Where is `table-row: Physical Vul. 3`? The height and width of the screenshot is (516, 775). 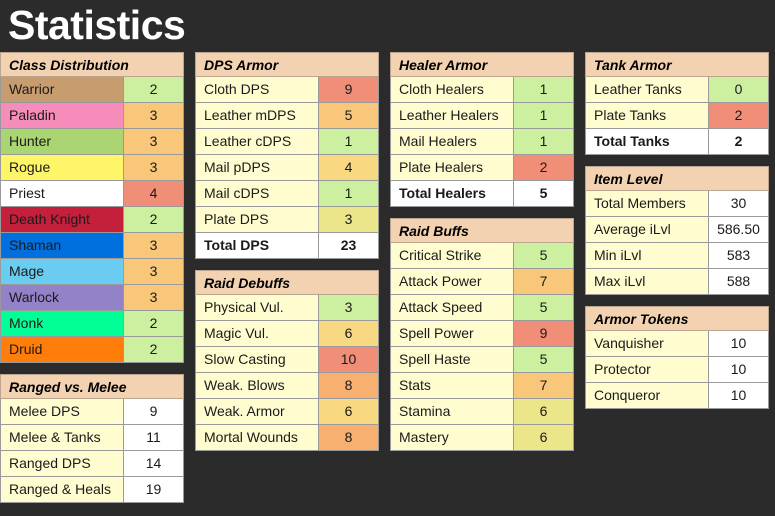 table-row: Physical Vul. 3 is located at coordinates (287, 308).